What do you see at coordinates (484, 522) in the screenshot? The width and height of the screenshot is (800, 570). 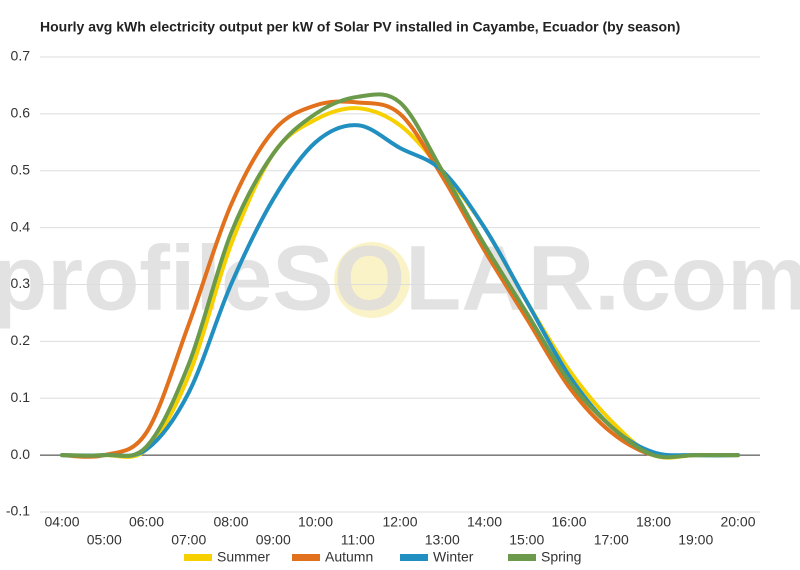 I see `x-tick-label: 14:00` at bounding box center [484, 522].